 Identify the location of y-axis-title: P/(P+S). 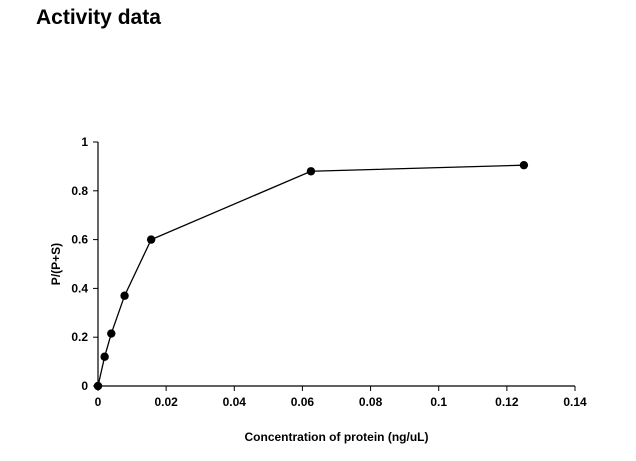
(56, 264).